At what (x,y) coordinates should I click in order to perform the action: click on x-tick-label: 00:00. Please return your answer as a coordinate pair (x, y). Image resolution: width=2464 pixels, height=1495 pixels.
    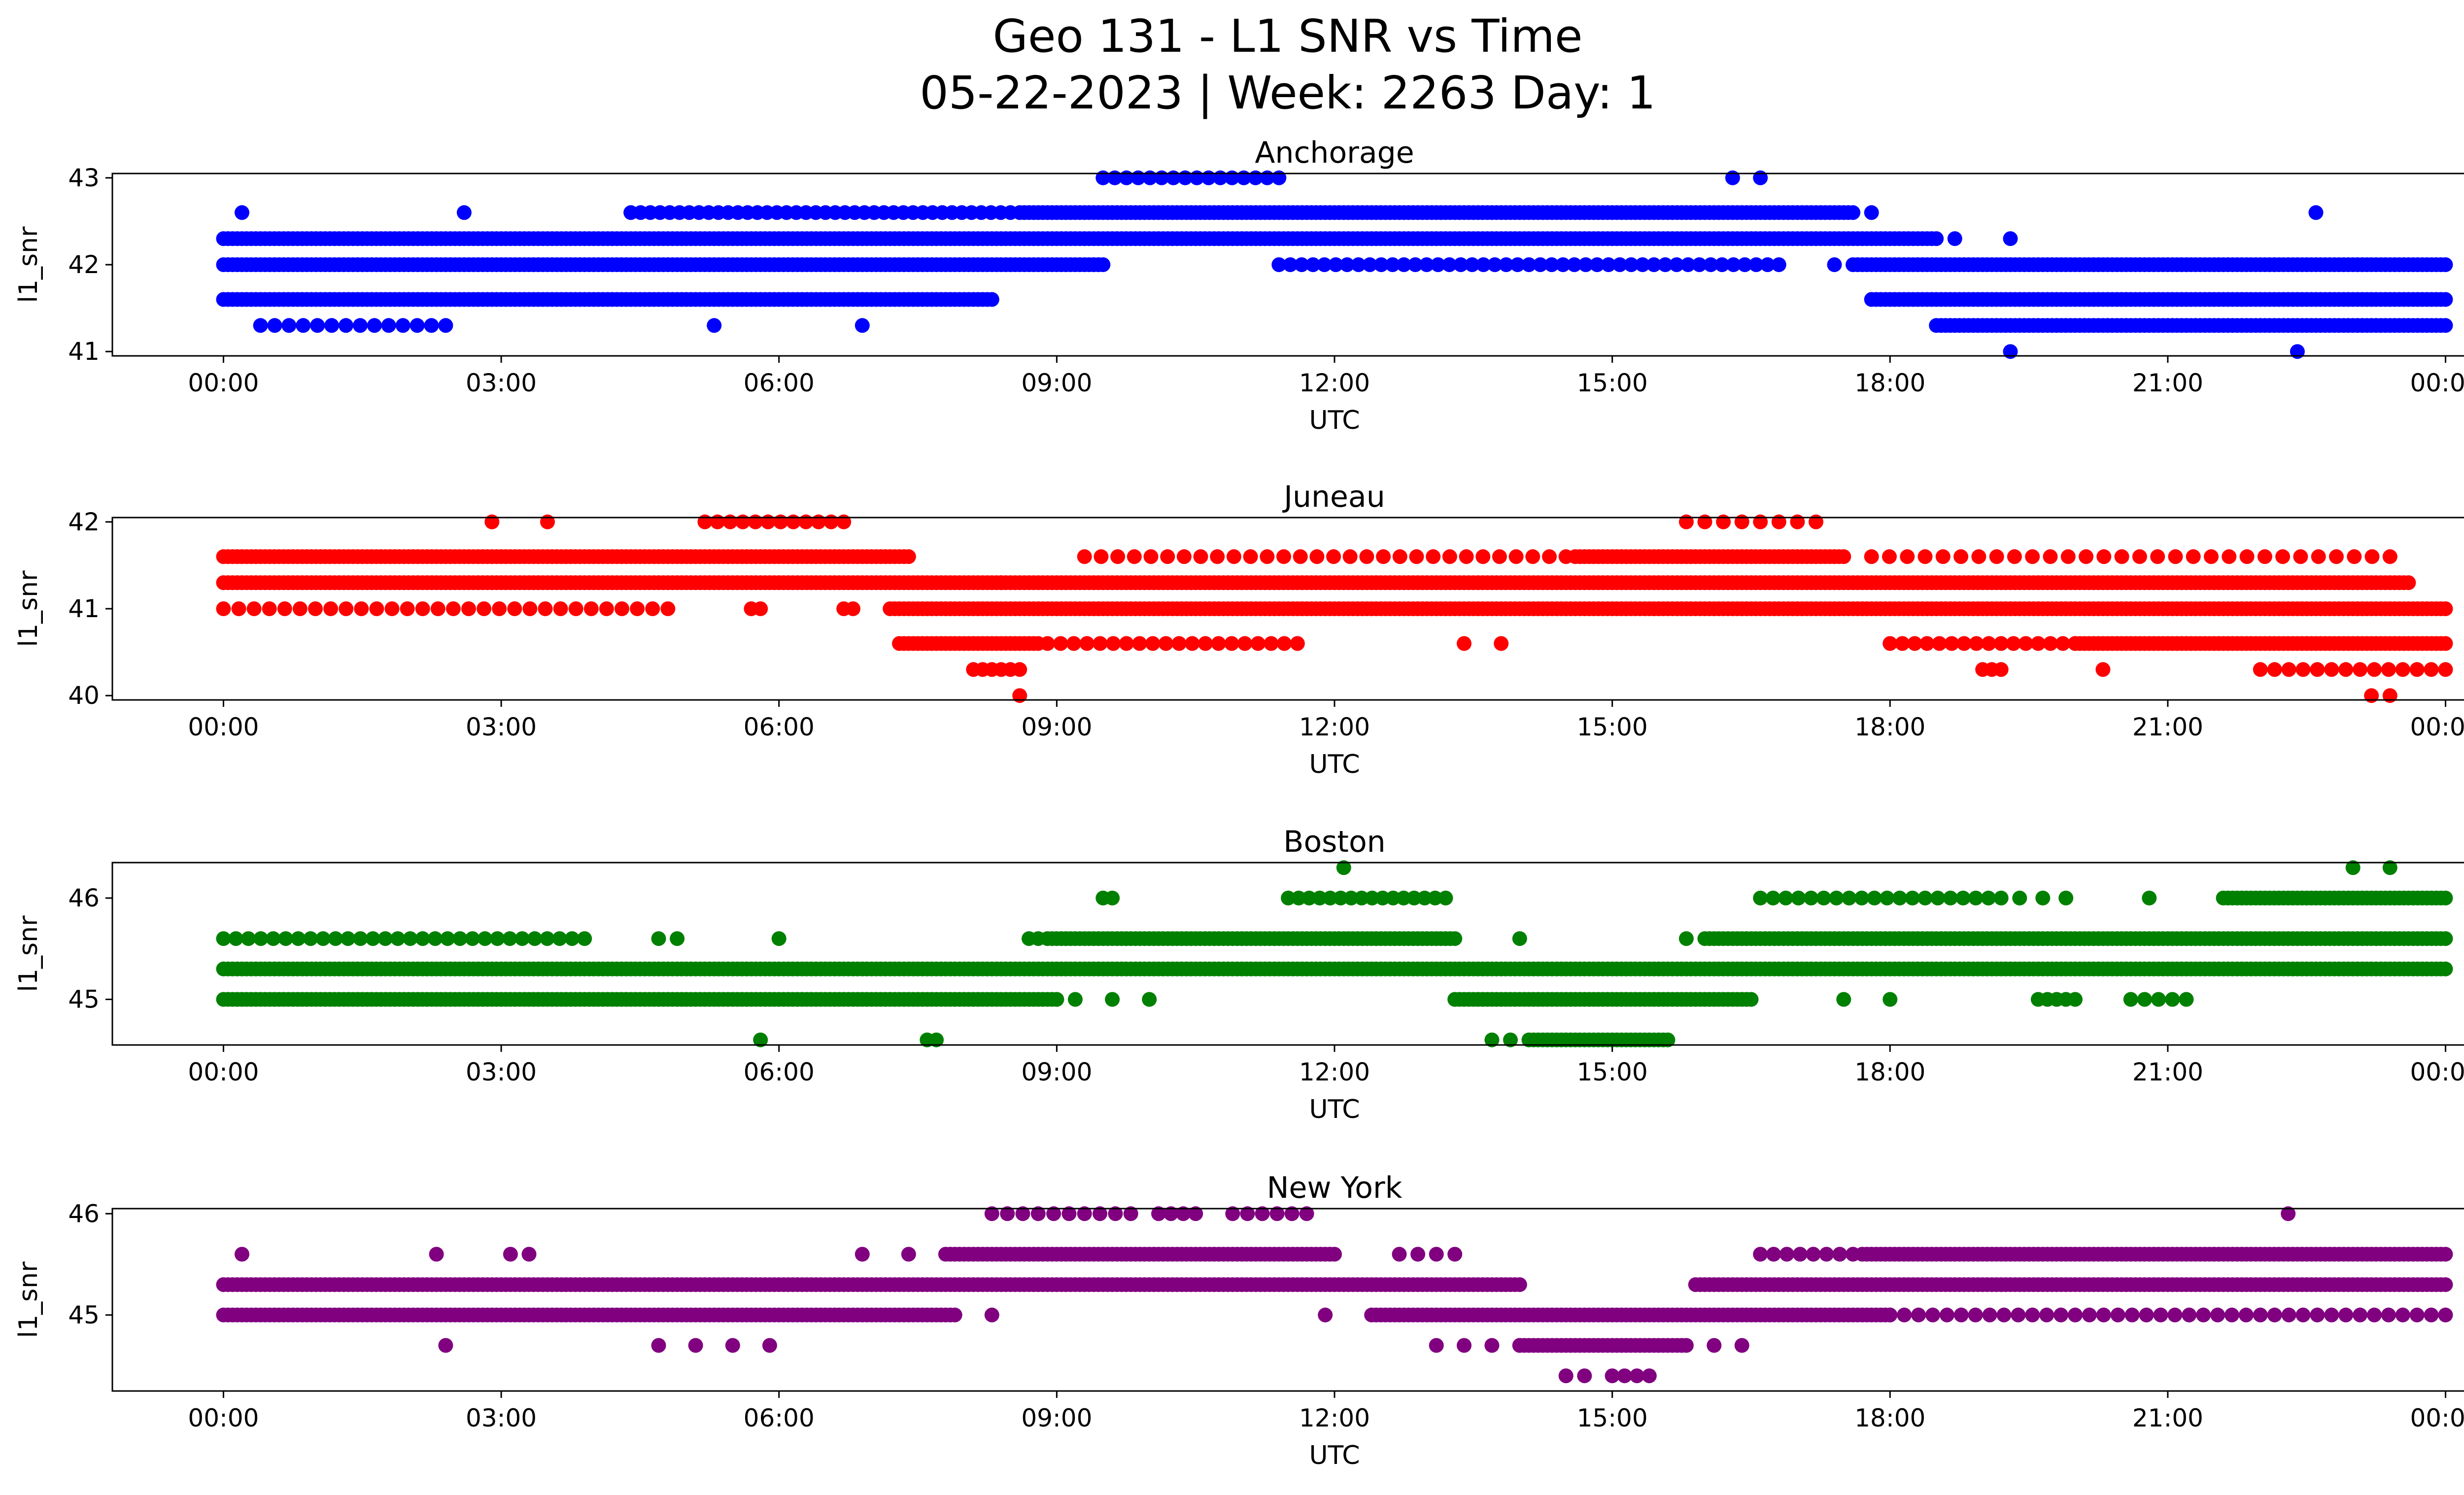
    Looking at the image, I should click on (2437, 1072).